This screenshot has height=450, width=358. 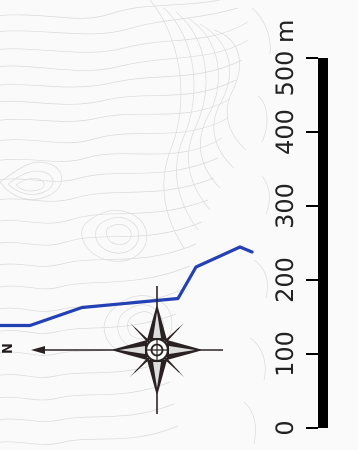 What do you see at coordinates (157, 325) in the screenshot?
I see `compass-north-highlight` at bounding box center [157, 325].